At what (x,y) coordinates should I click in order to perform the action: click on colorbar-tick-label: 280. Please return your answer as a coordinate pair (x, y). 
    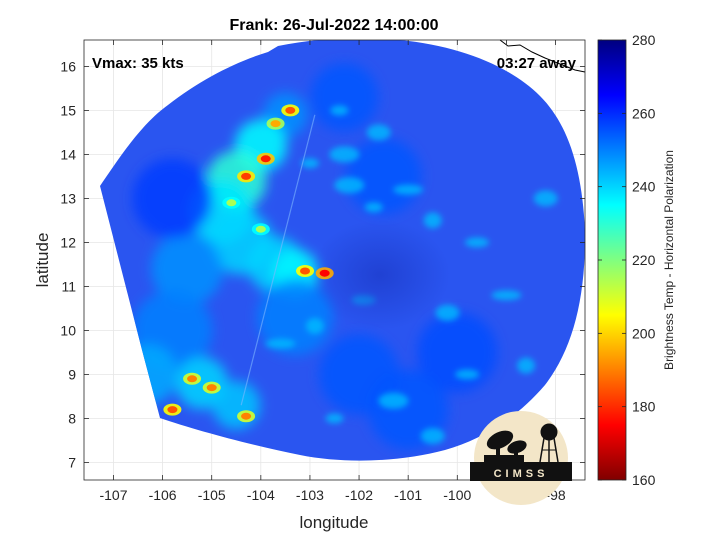
    Looking at the image, I should click on (644, 40).